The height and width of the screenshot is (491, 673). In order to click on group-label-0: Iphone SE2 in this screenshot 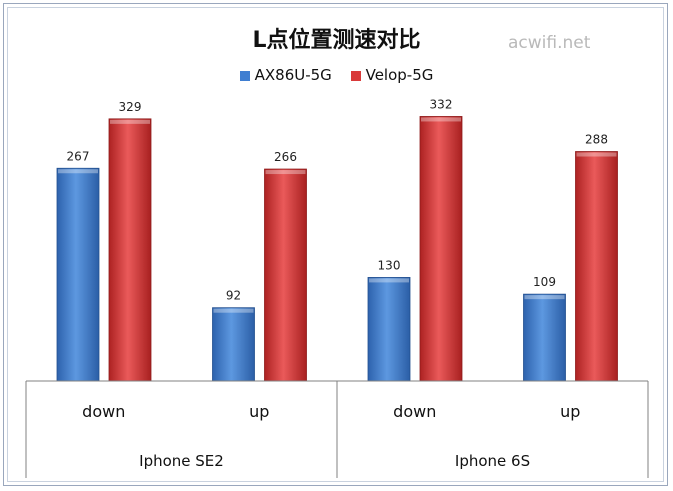, I will do `click(181, 461)`.